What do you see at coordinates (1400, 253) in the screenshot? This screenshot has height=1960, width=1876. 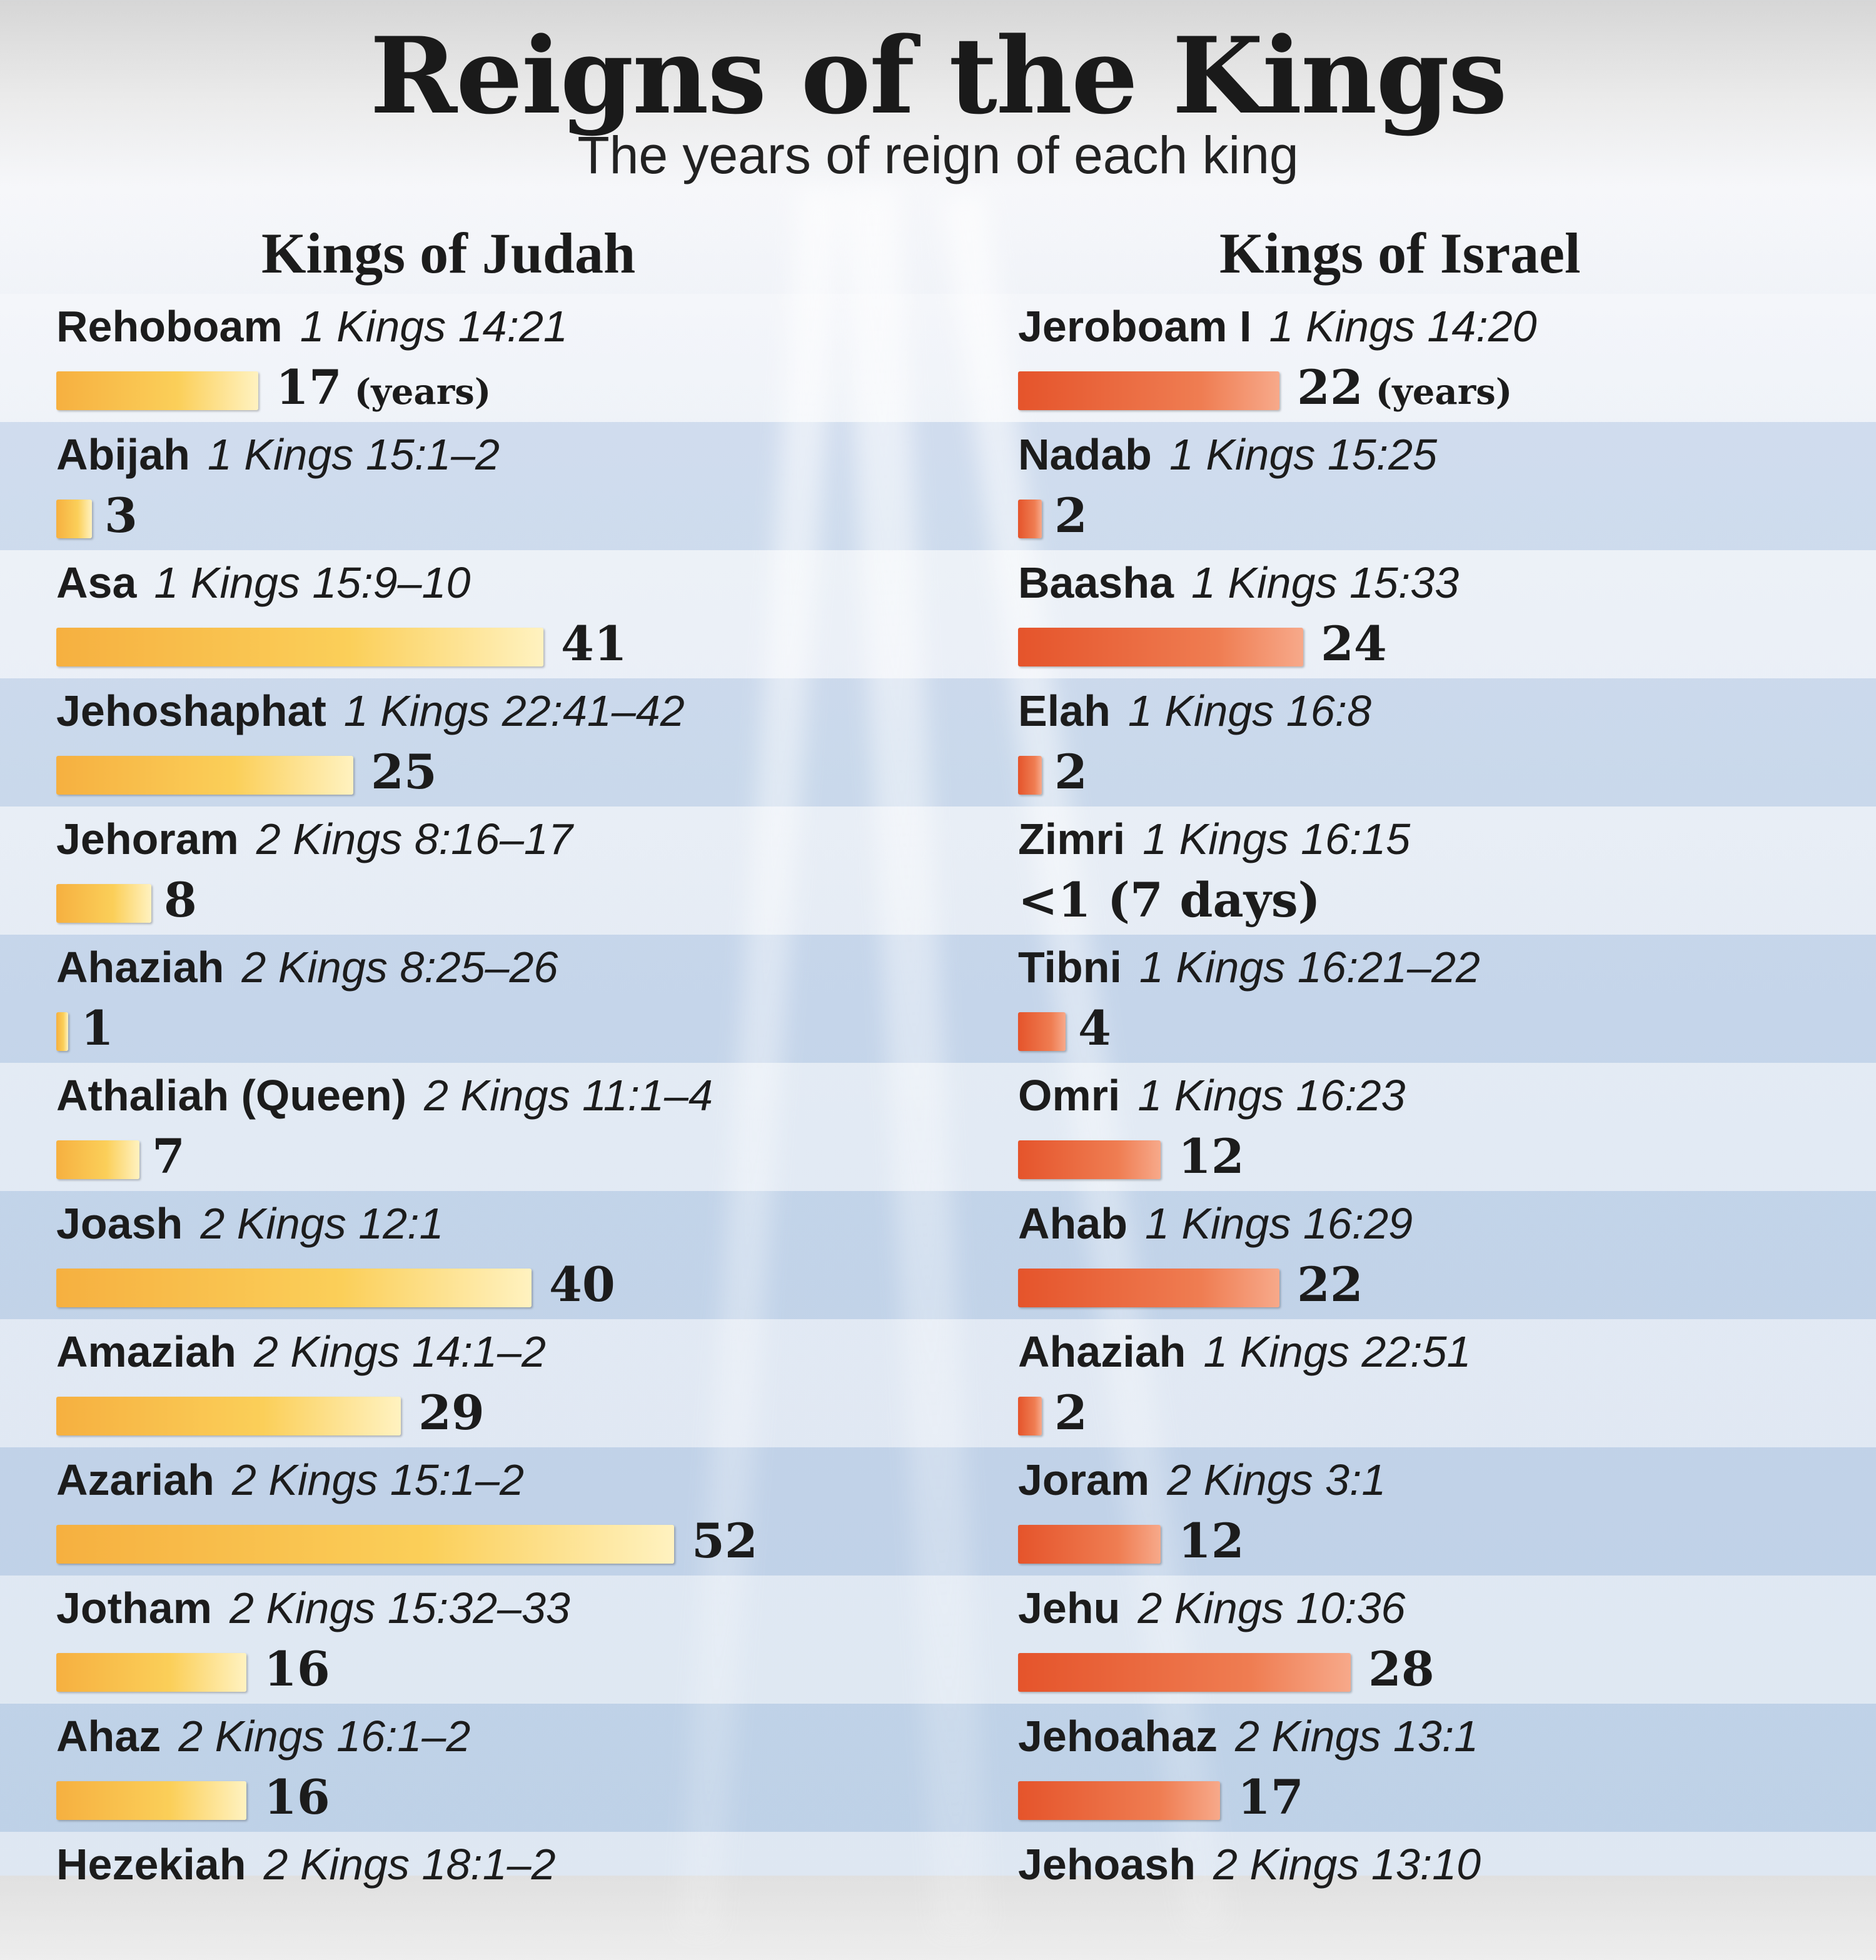 I see `israel-column-title: Kings of Israel` at bounding box center [1400, 253].